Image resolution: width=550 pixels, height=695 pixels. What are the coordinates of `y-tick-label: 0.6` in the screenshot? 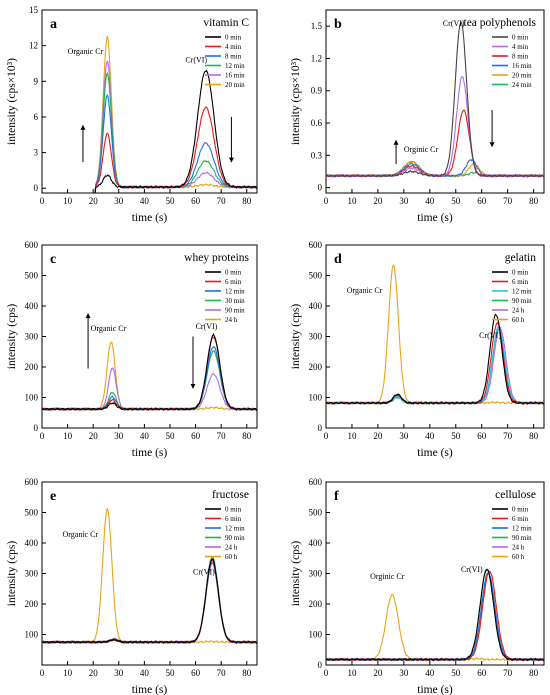 It's located at (317, 123).